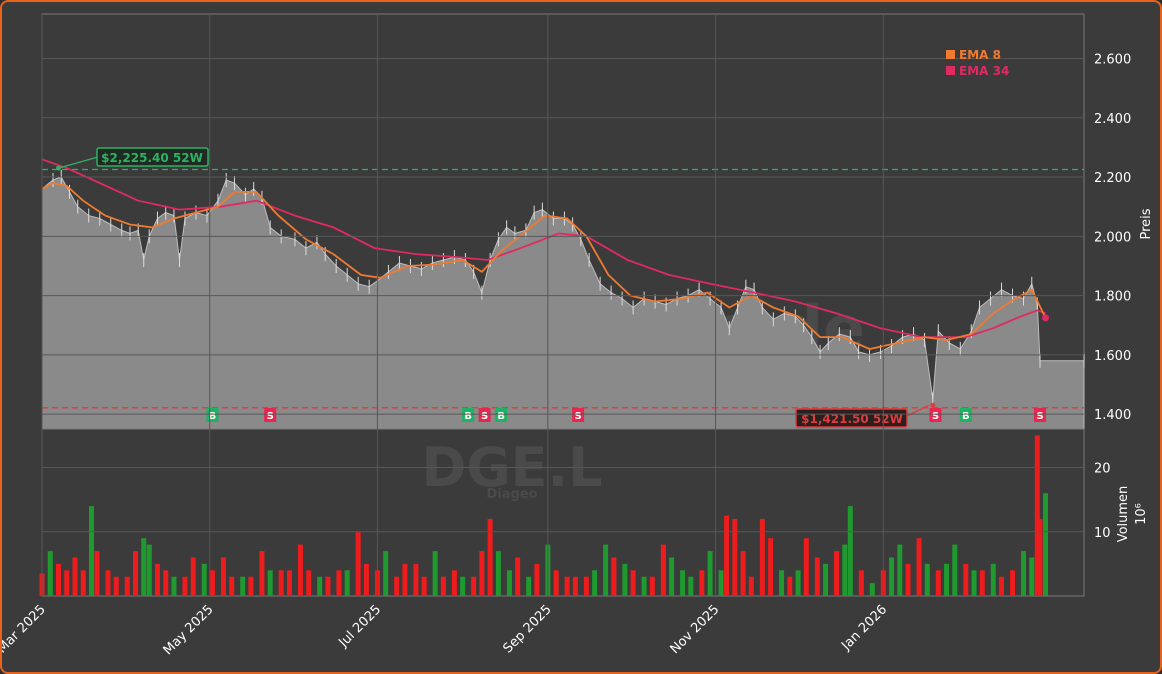 Image resolution: width=1162 pixels, height=674 pixels. What do you see at coordinates (1112, 415) in the screenshot?
I see `price-tick-label: 1.400` at bounding box center [1112, 415].